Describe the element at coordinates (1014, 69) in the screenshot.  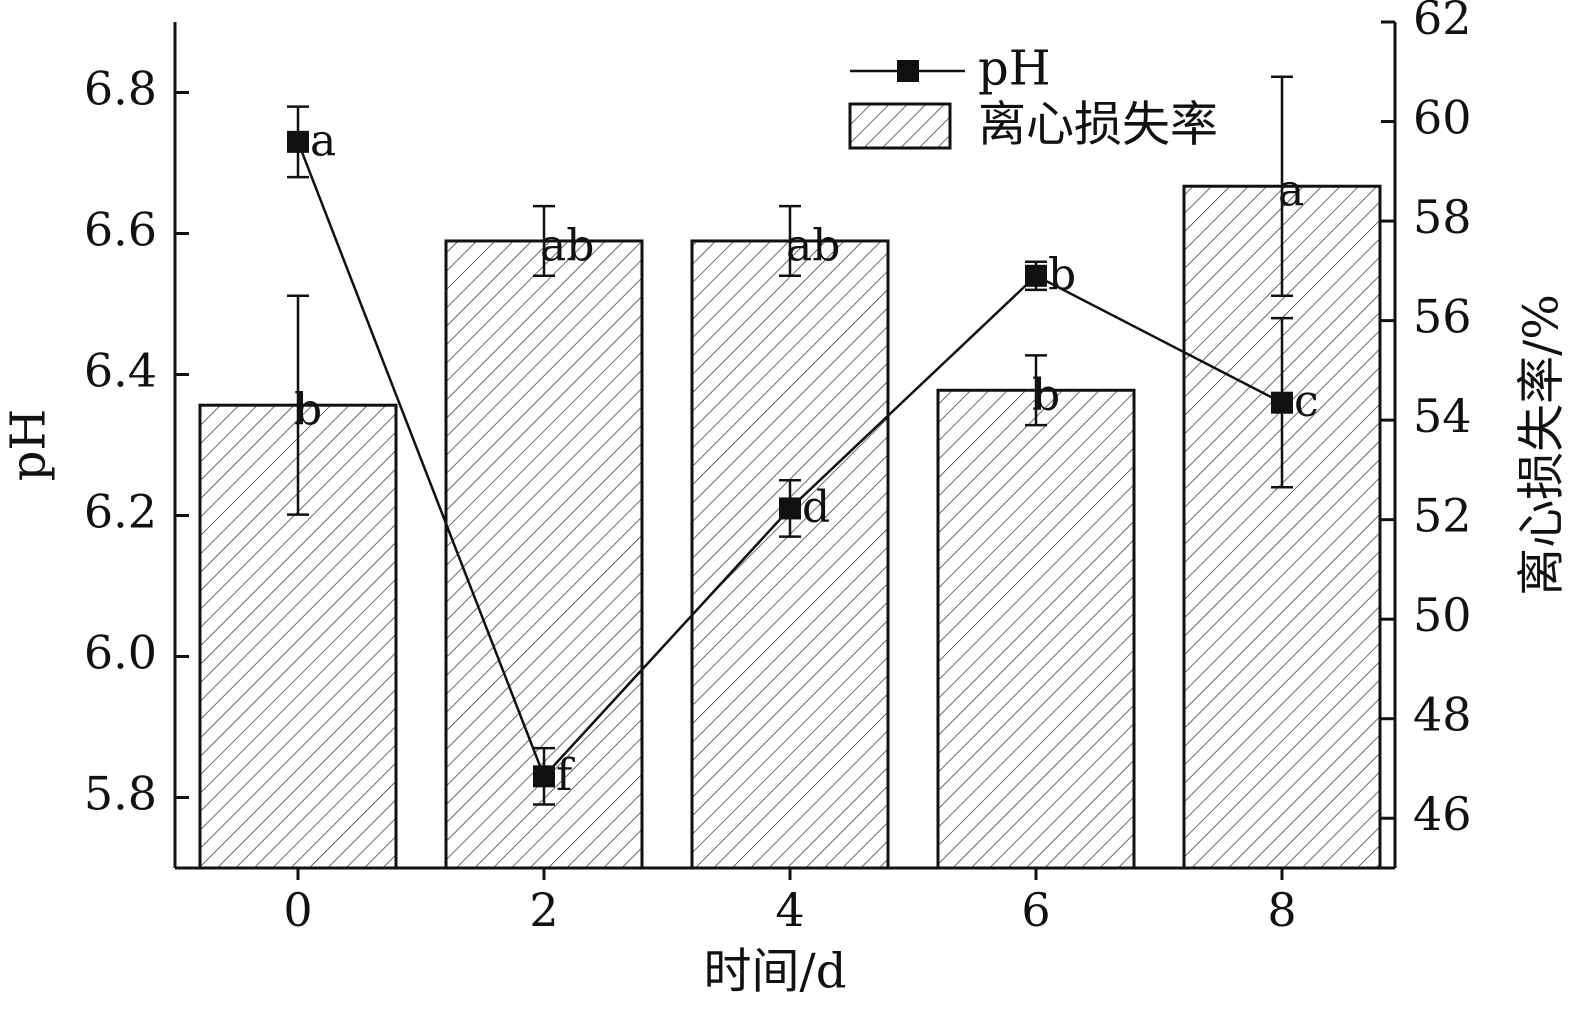
I see `legend-ph-label: pH` at that location.